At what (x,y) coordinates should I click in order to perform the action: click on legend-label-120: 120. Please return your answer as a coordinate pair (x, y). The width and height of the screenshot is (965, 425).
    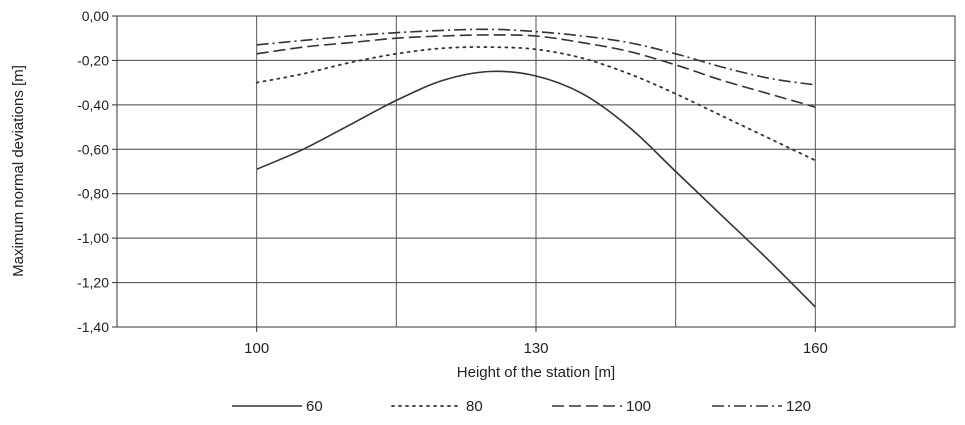
    Looking at the image, I should click on (798, 406).